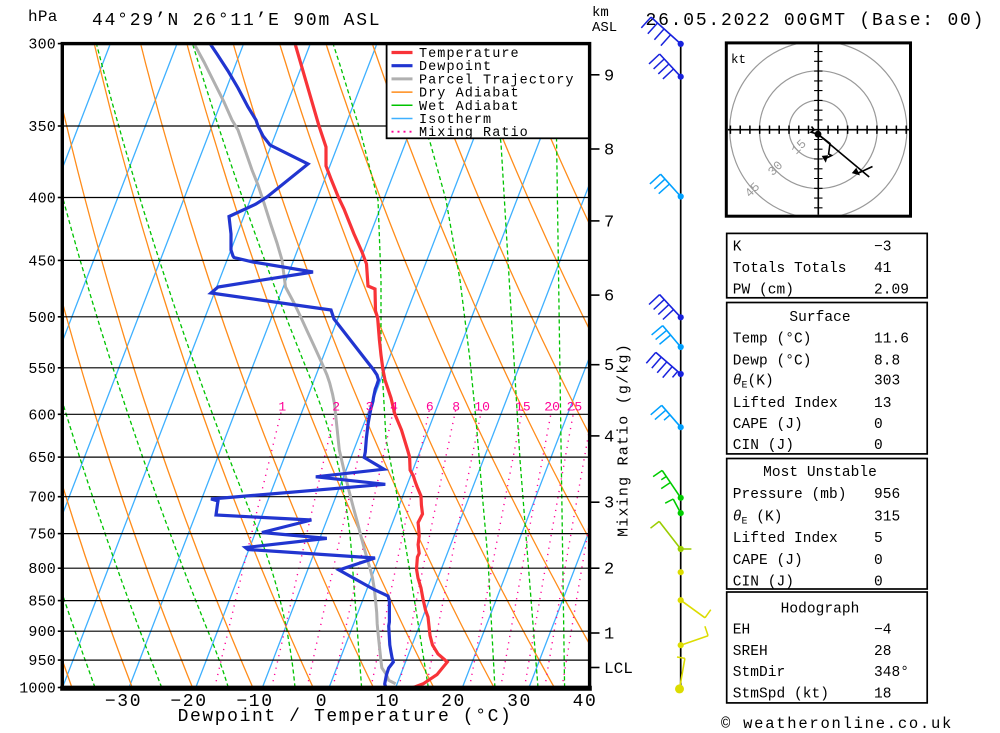 The width and height of the screenshot is (1000, 733). Describe the element at coordinates (618, 669) in the screenshot. I see `svg-text: LCL` at that location.